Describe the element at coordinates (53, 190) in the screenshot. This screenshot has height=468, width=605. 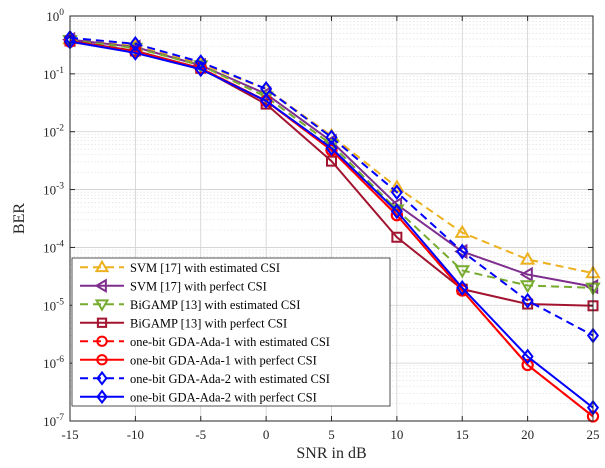
I see `y-tick-label: 10⁻³` at that location.